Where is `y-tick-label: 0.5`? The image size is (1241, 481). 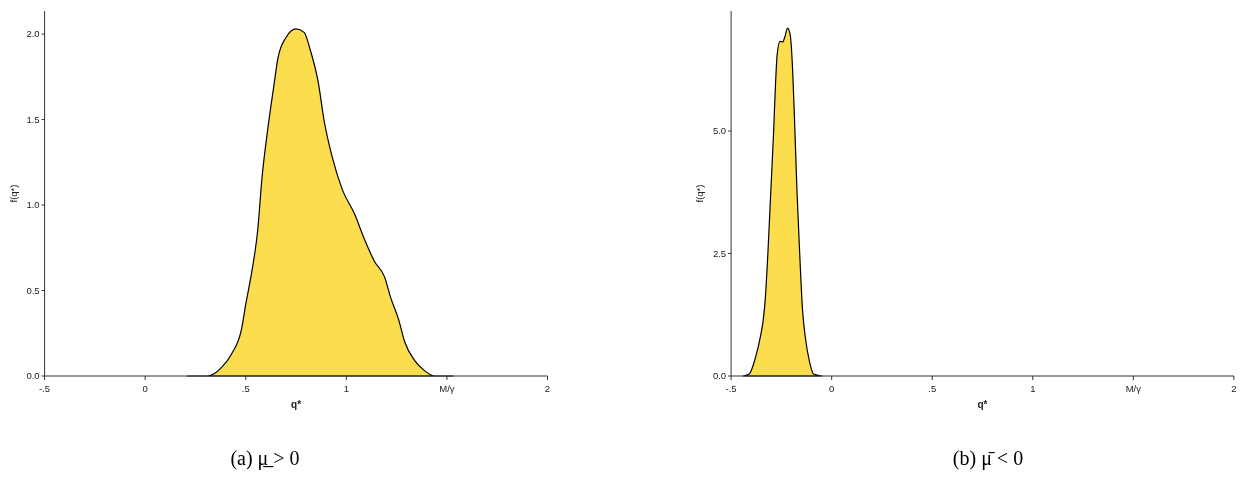 y-tick-label: 0.5 is located at coordinates (33, 290).